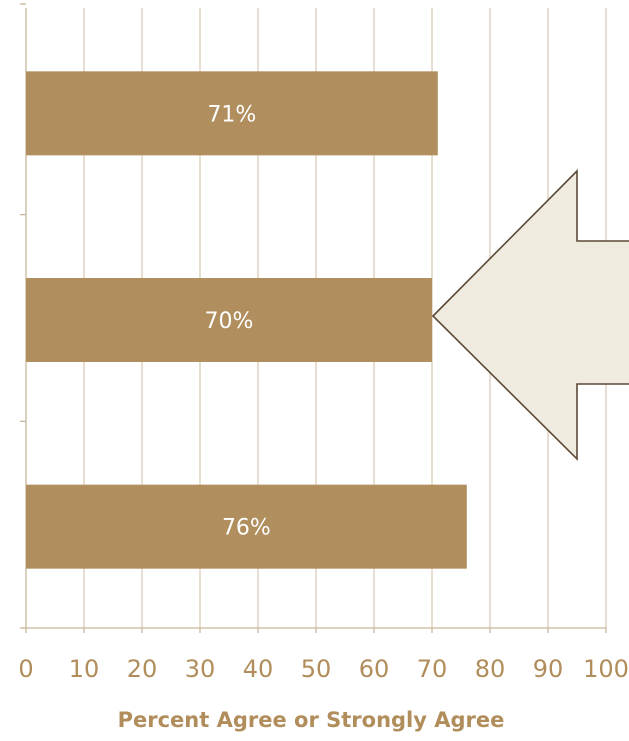 Image resolution: width=629 pixels, height=741 pixels. Describe the element at coordinates (490, 669) in the screenshot. I see `x-tick-label-80: 80` at that location.